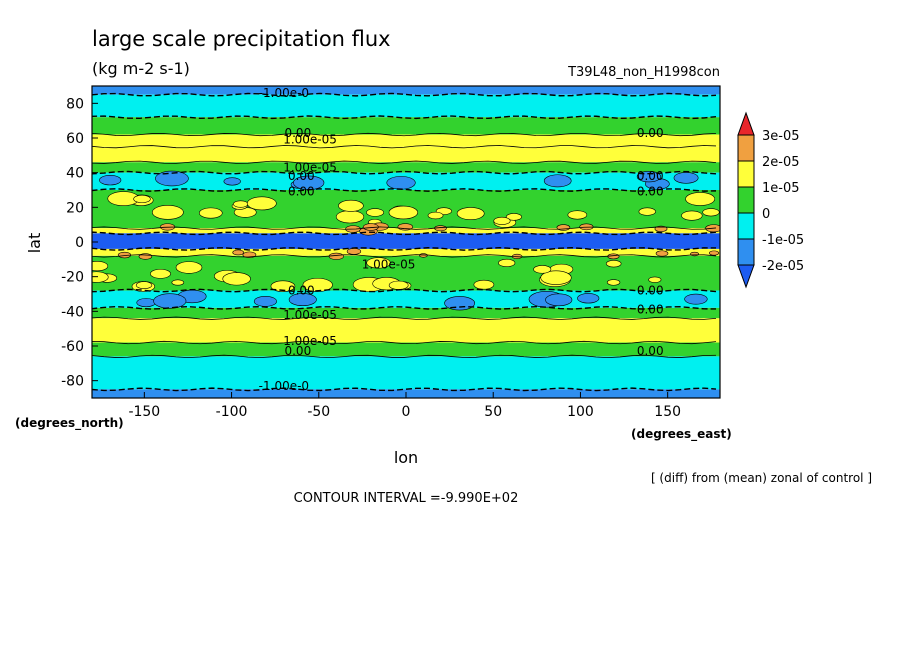 This screenshot has height=654, width=904. What do you see at coordinates (297, 351) in the screenshot?
I see `contour-label-15: 0.00` at bounding box center [297, 351].